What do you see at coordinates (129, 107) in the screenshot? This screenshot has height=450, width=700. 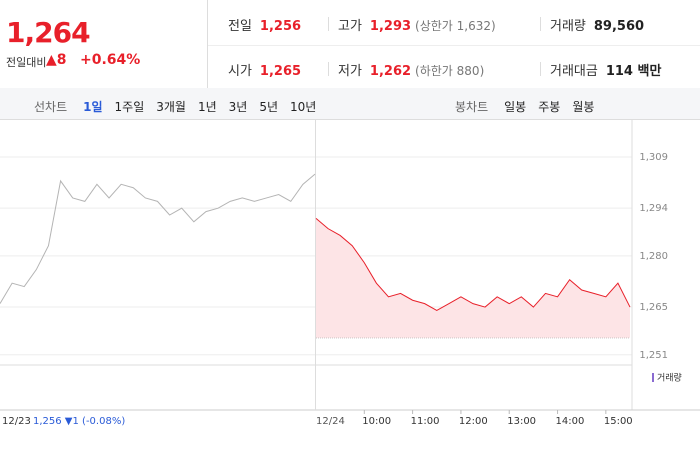 I see `tab: 1주일` at bounding box center [129, 107].